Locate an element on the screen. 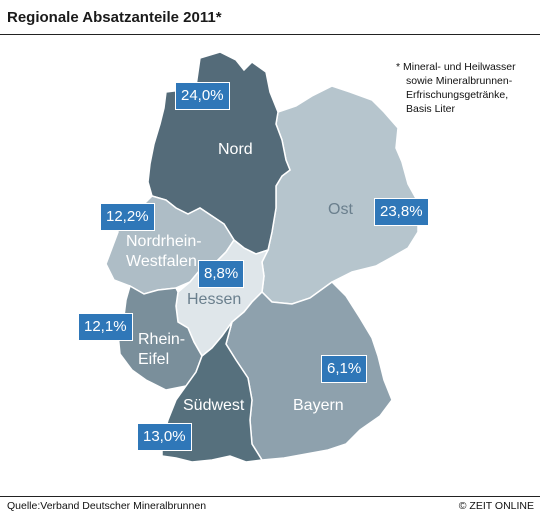  region-label-nrw-line1: Nordrhein- is located at coordinates (164, 241).